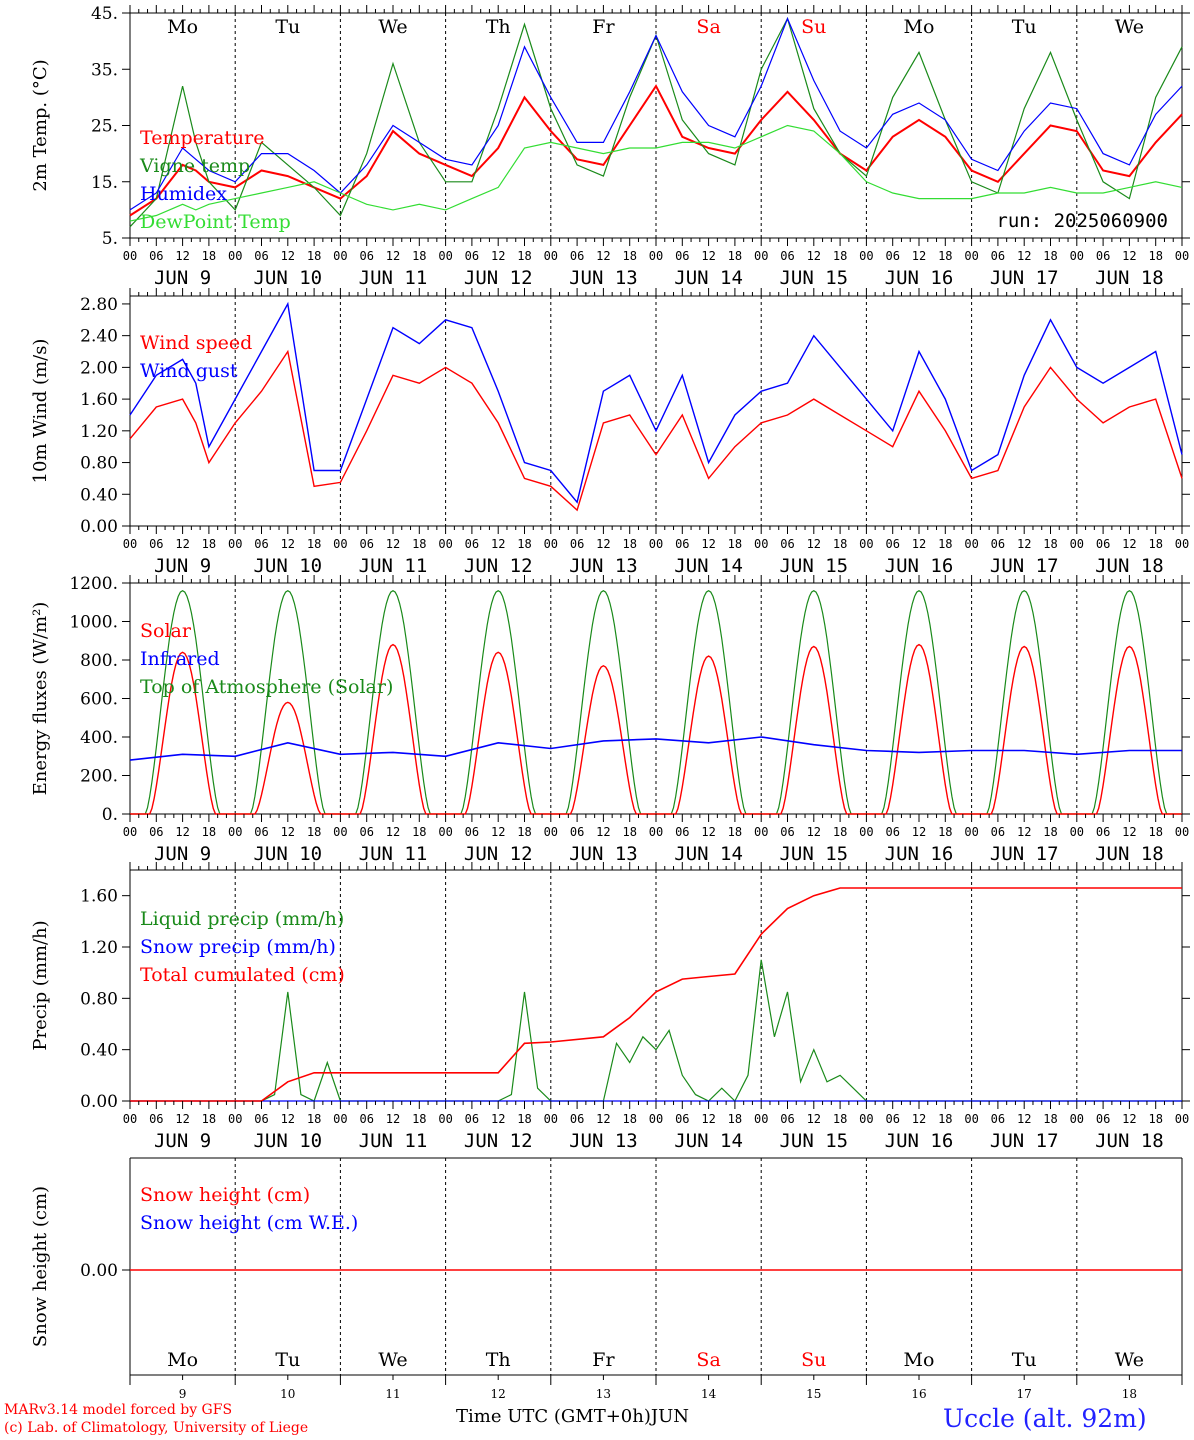 This screenshot has width=1194, height=1440. Describe the element at coordinates (104, 127) in the screenshot. I see `y-tick-label: 25.` at that location.